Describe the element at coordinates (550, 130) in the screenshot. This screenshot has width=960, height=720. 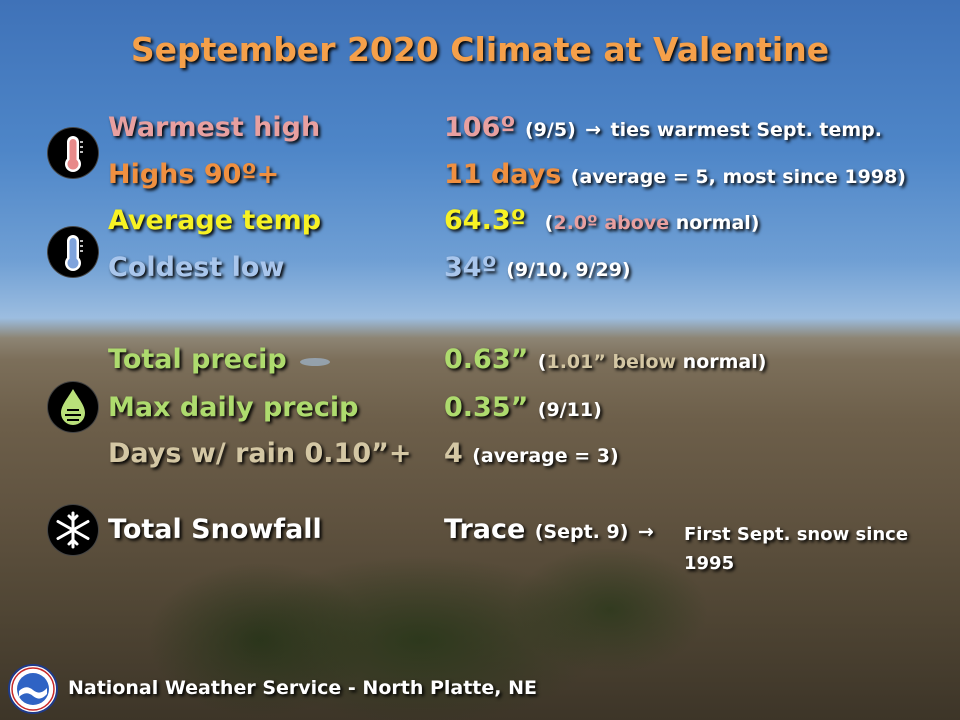
I see `warmest-high-date: (9/5)` at that location.